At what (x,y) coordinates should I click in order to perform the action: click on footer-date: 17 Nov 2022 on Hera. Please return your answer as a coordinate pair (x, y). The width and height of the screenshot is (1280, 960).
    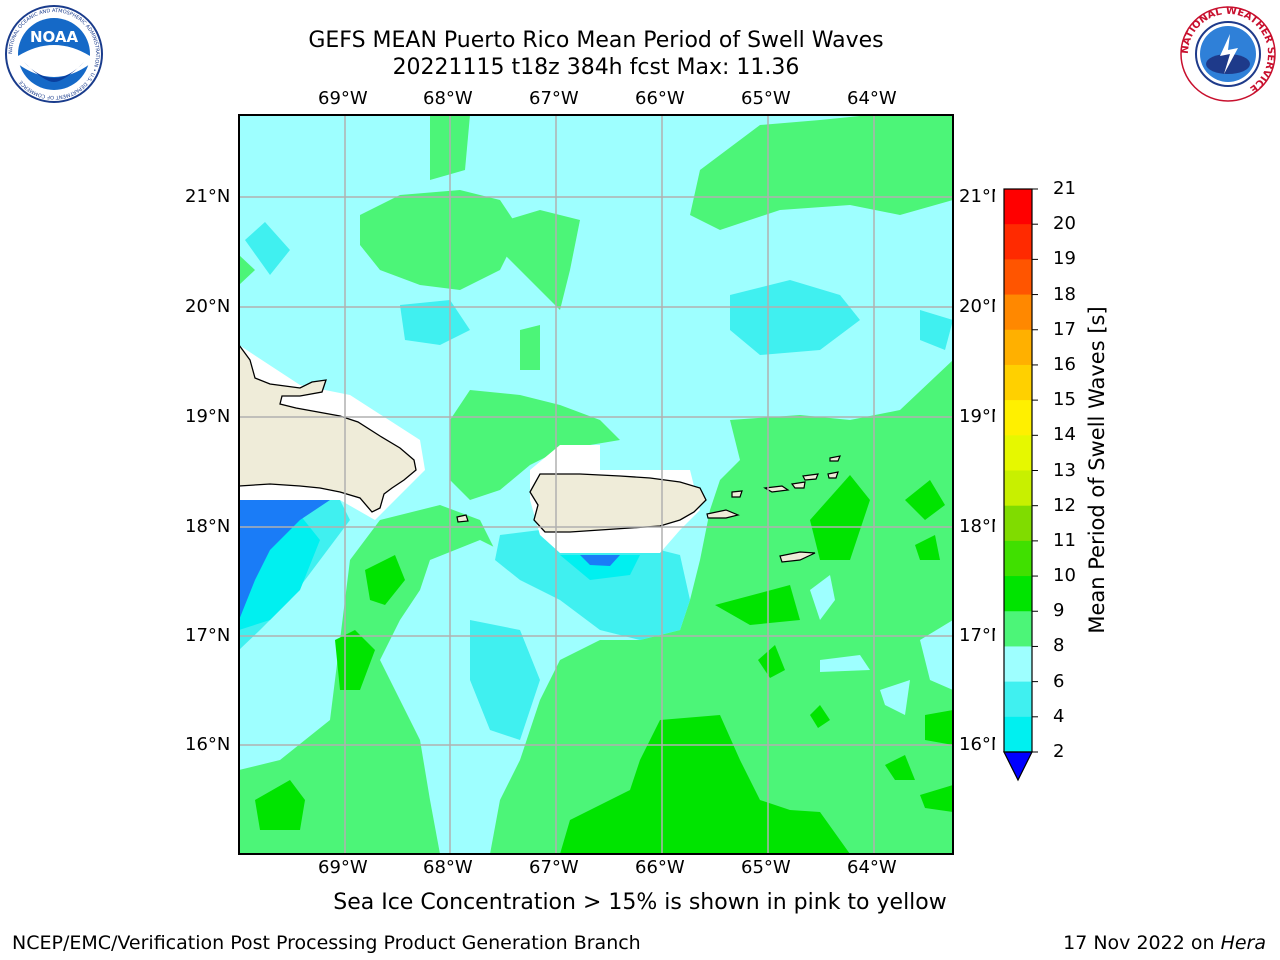
    Looking at the image, I should click on (1164, 943).